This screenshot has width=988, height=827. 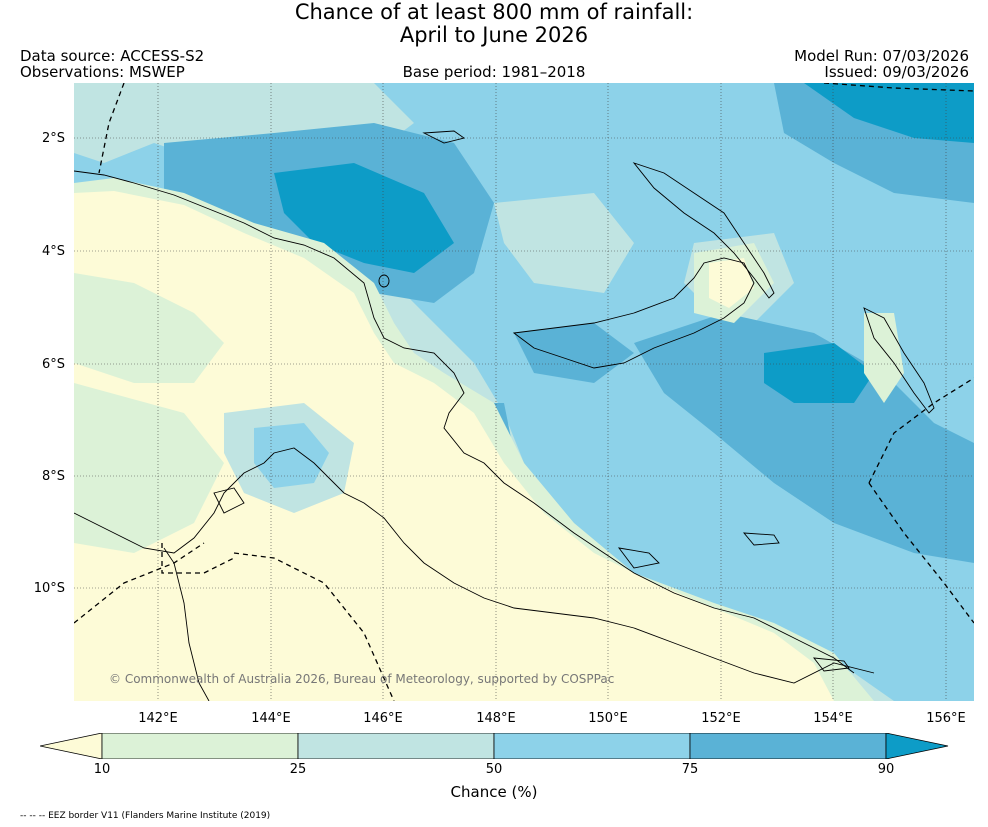 What do you see at coordinates (298, 769) in the screenshot?
I see `colorbar-tick-25: 25` at bounding box center [298, 769].